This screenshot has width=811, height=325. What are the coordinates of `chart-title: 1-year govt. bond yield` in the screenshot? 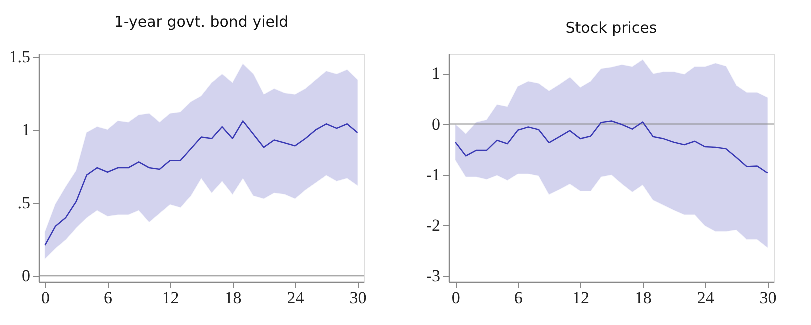 It's located at (201, 21).